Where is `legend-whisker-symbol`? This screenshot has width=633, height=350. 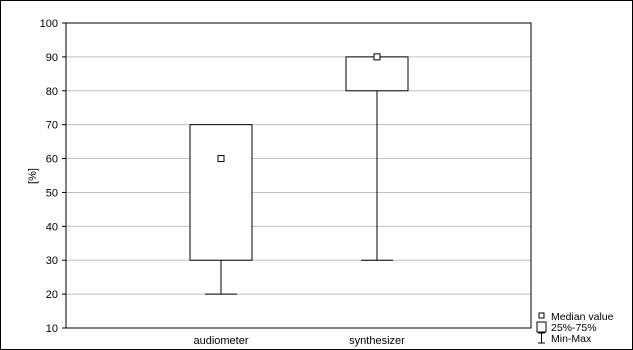 legend-whisker-symbol is located at coordinates (541, 338).